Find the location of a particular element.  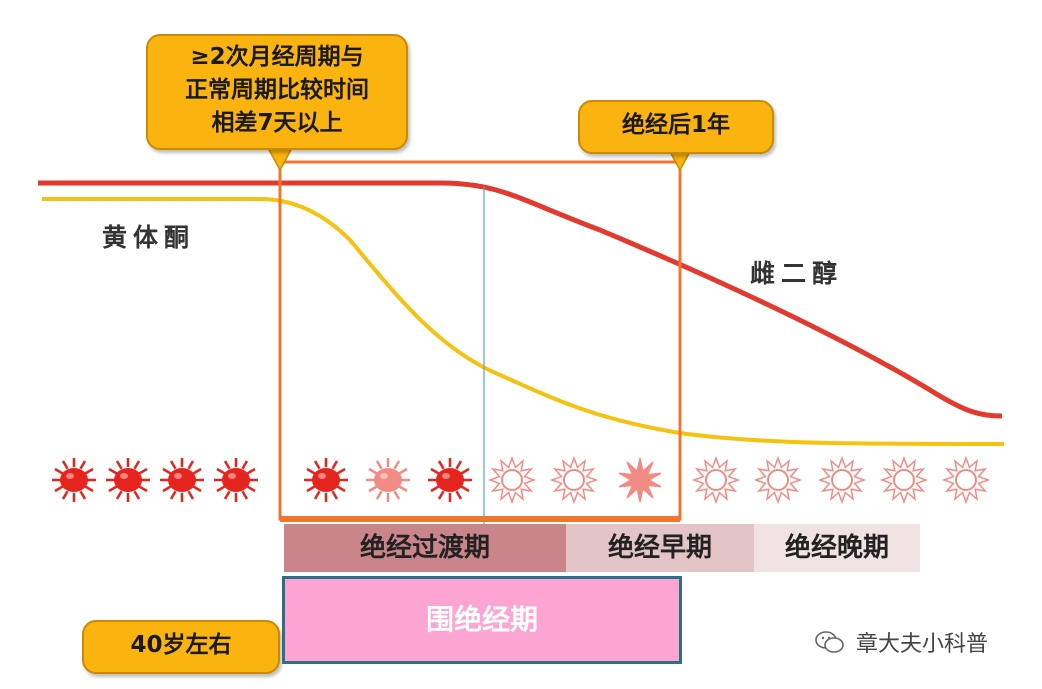

wechat-icon is located at coordinates (830, 645).